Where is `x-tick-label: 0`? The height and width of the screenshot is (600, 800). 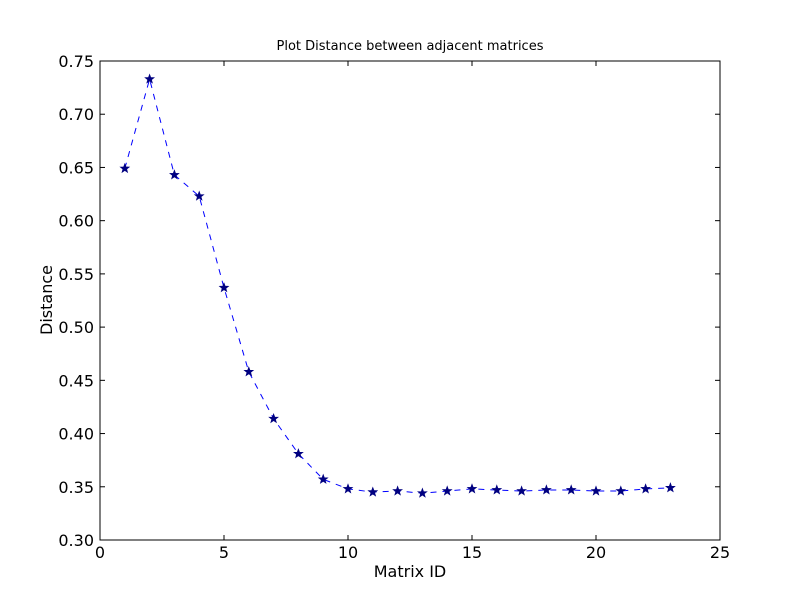
x-tick-label: 0 is located at coordinates (100, 552).